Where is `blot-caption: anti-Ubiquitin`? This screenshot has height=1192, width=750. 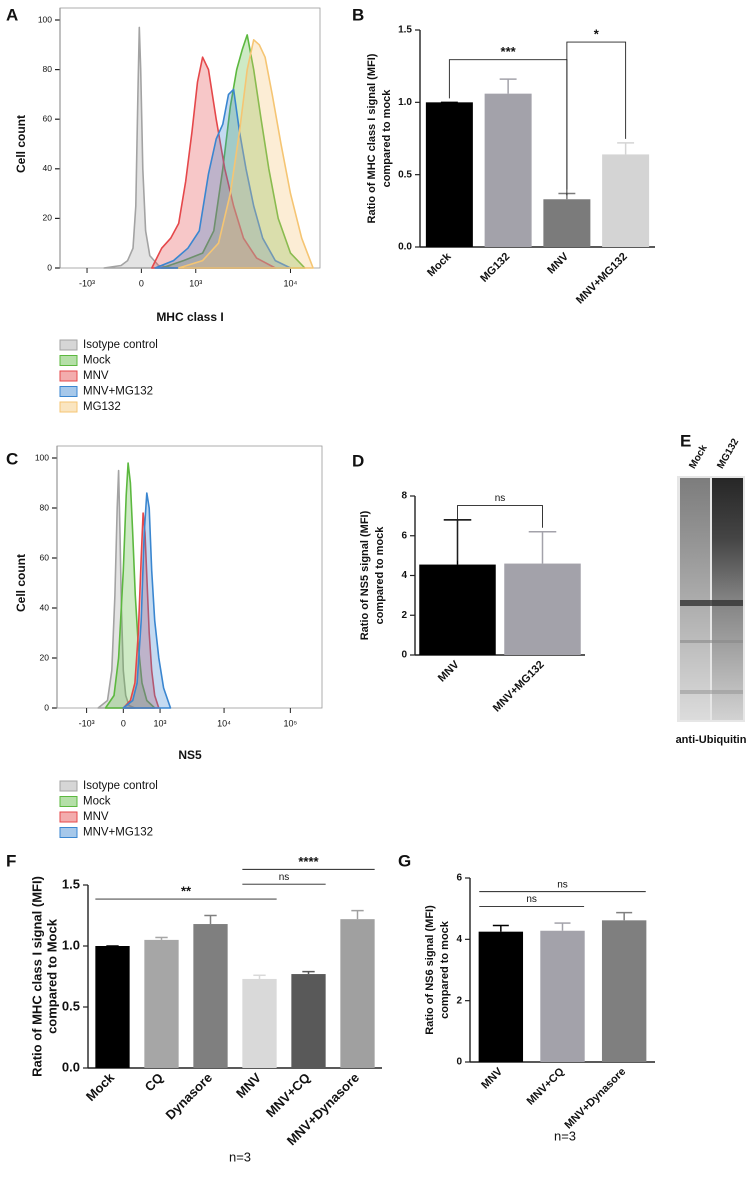
blot-caption: anti-Ubiquitin is located at coordinates (711, 740).